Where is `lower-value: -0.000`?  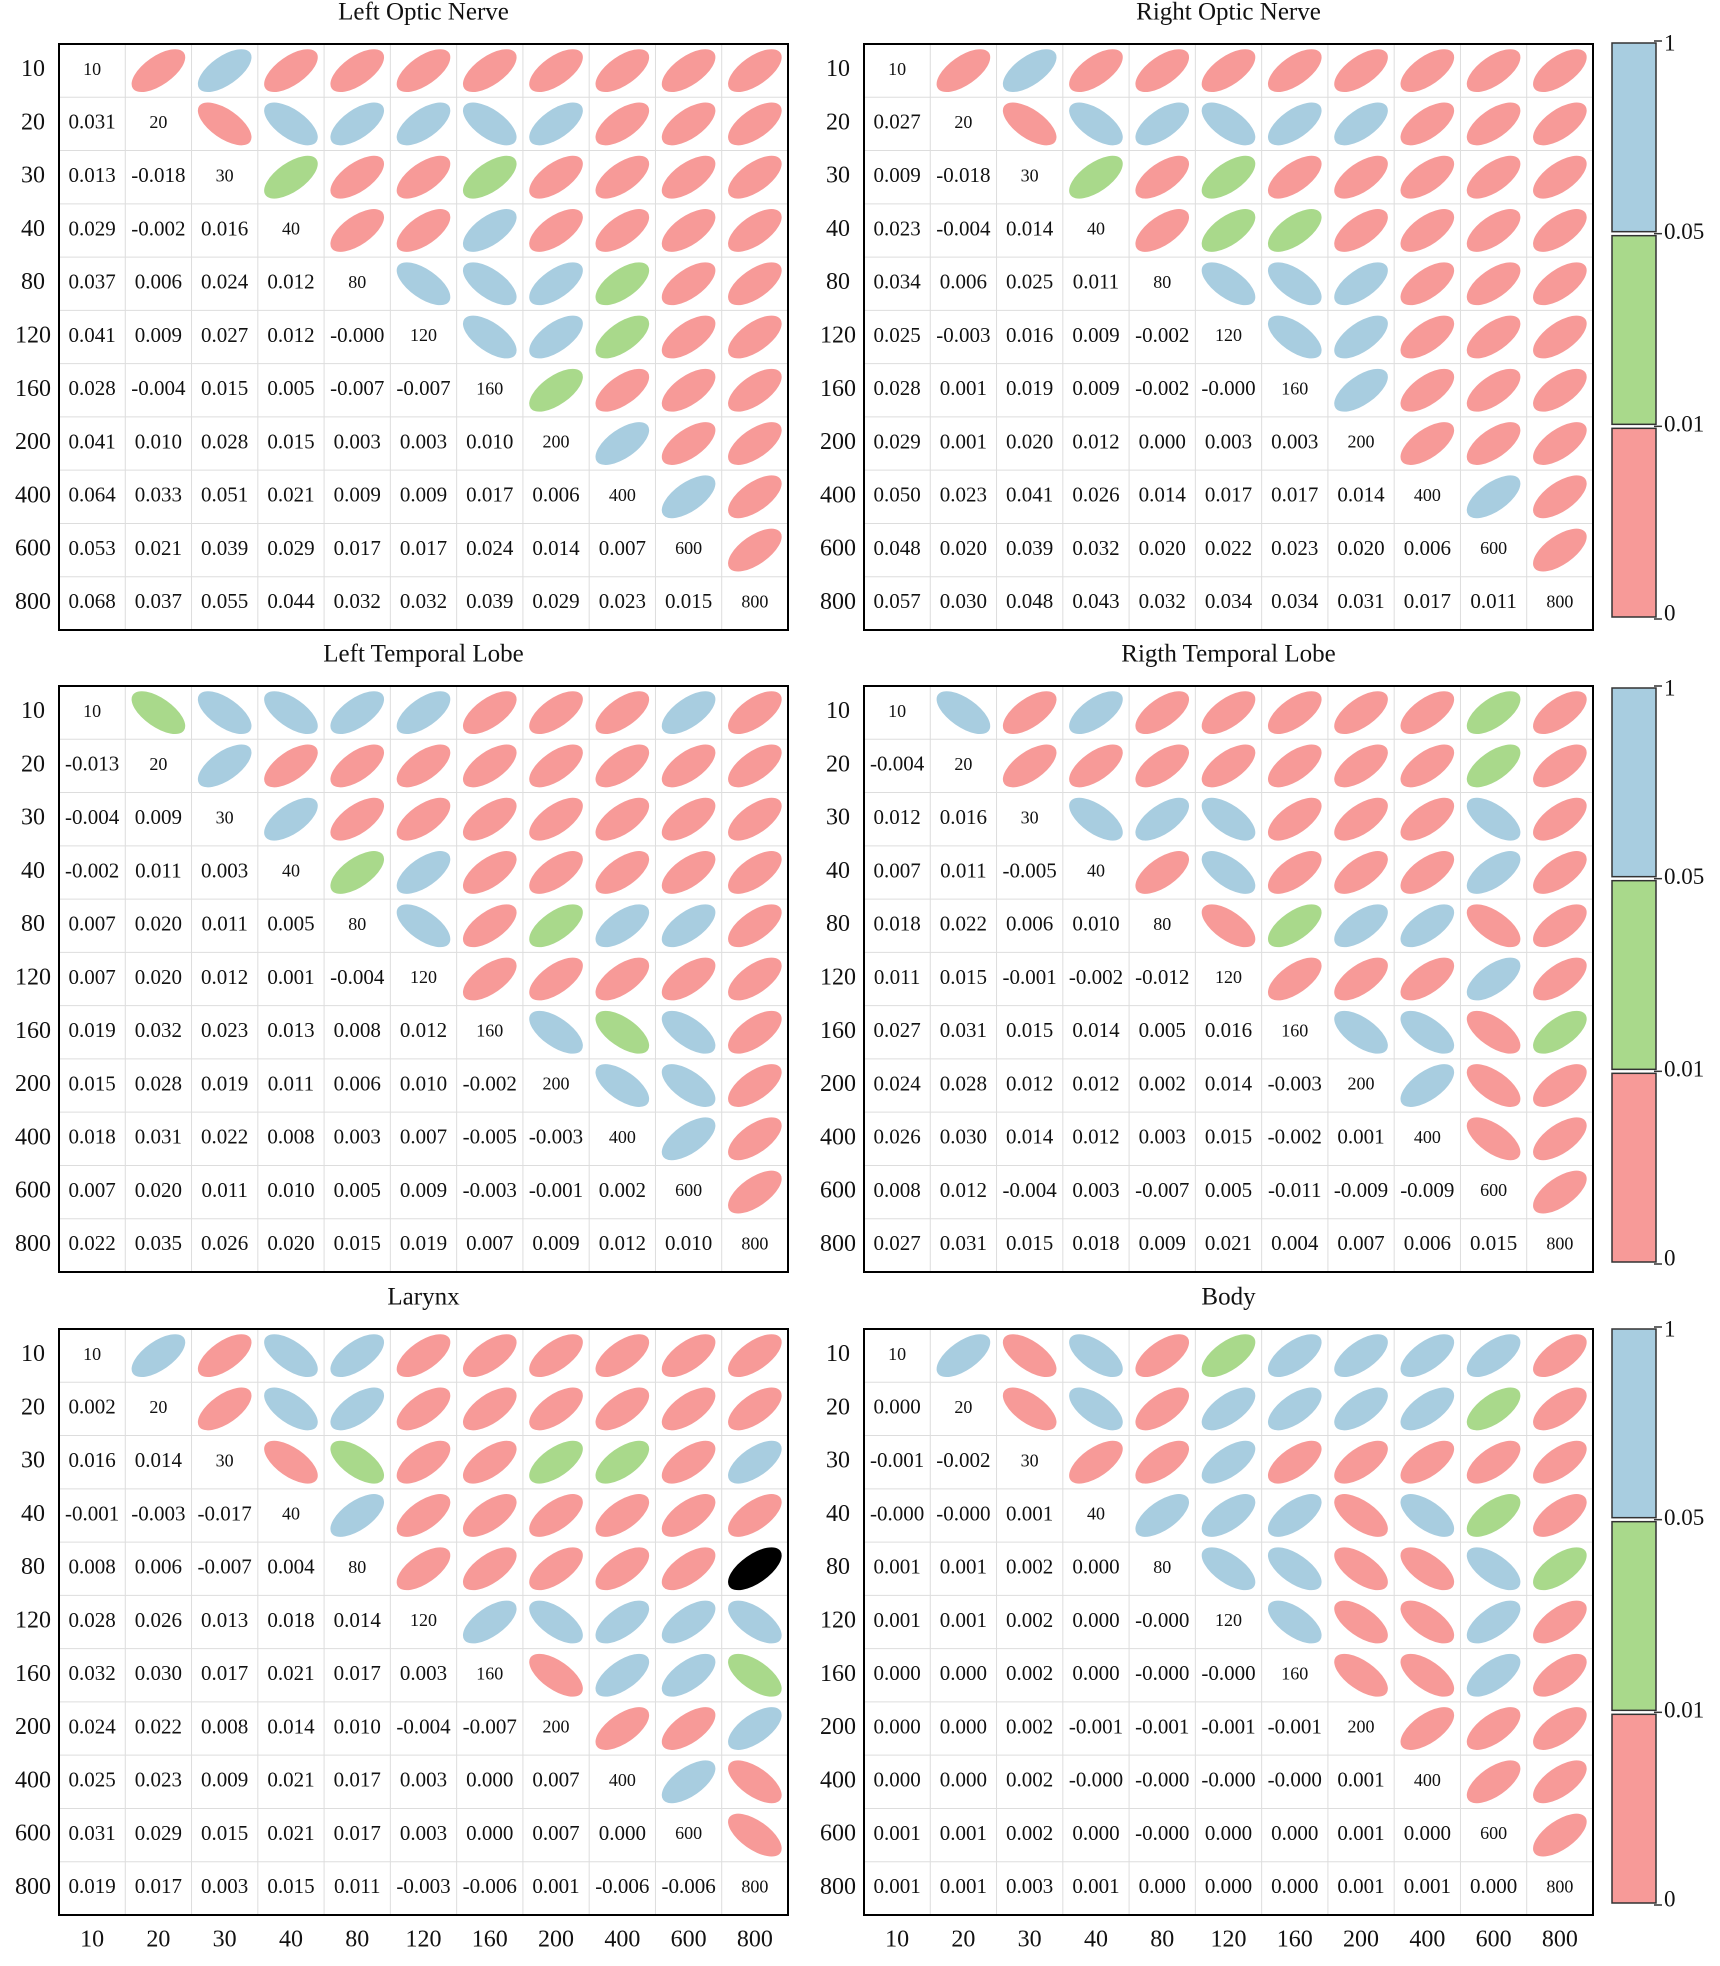
lower-value: -0.000 is located at coordinates (357, 335).